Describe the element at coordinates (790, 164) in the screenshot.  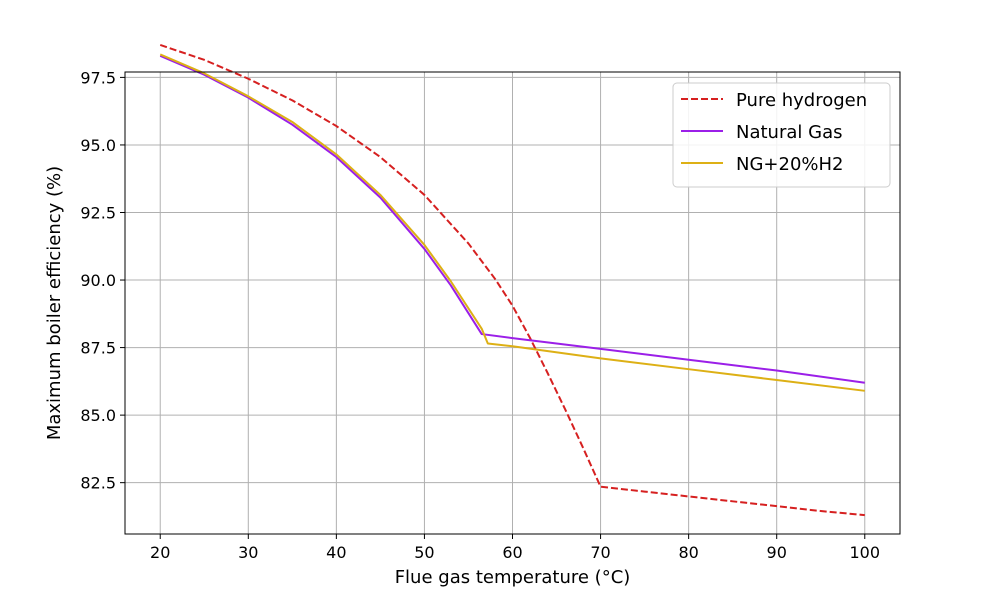
I see `legend-label: NG+20%H2` at that location.